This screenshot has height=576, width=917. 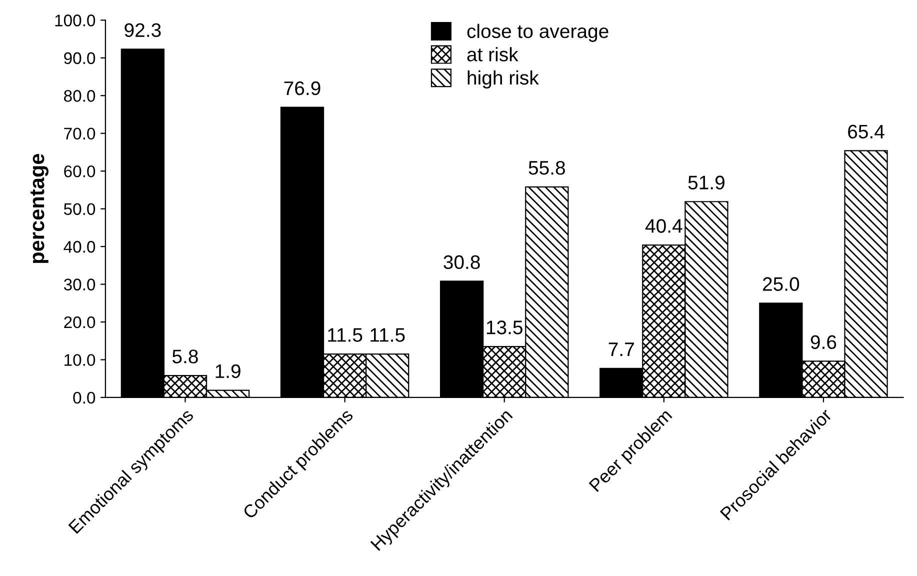 I want to click on legend-label: close to average, so click(x=537, y=33).